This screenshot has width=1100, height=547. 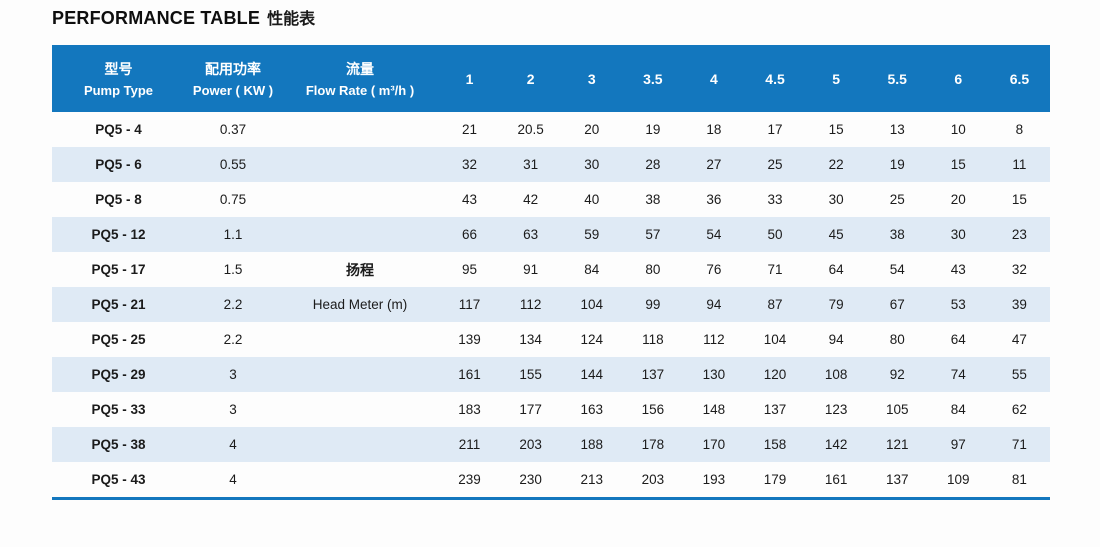 I want to click on head-value-cell: 53, so click(x=958, y=304).